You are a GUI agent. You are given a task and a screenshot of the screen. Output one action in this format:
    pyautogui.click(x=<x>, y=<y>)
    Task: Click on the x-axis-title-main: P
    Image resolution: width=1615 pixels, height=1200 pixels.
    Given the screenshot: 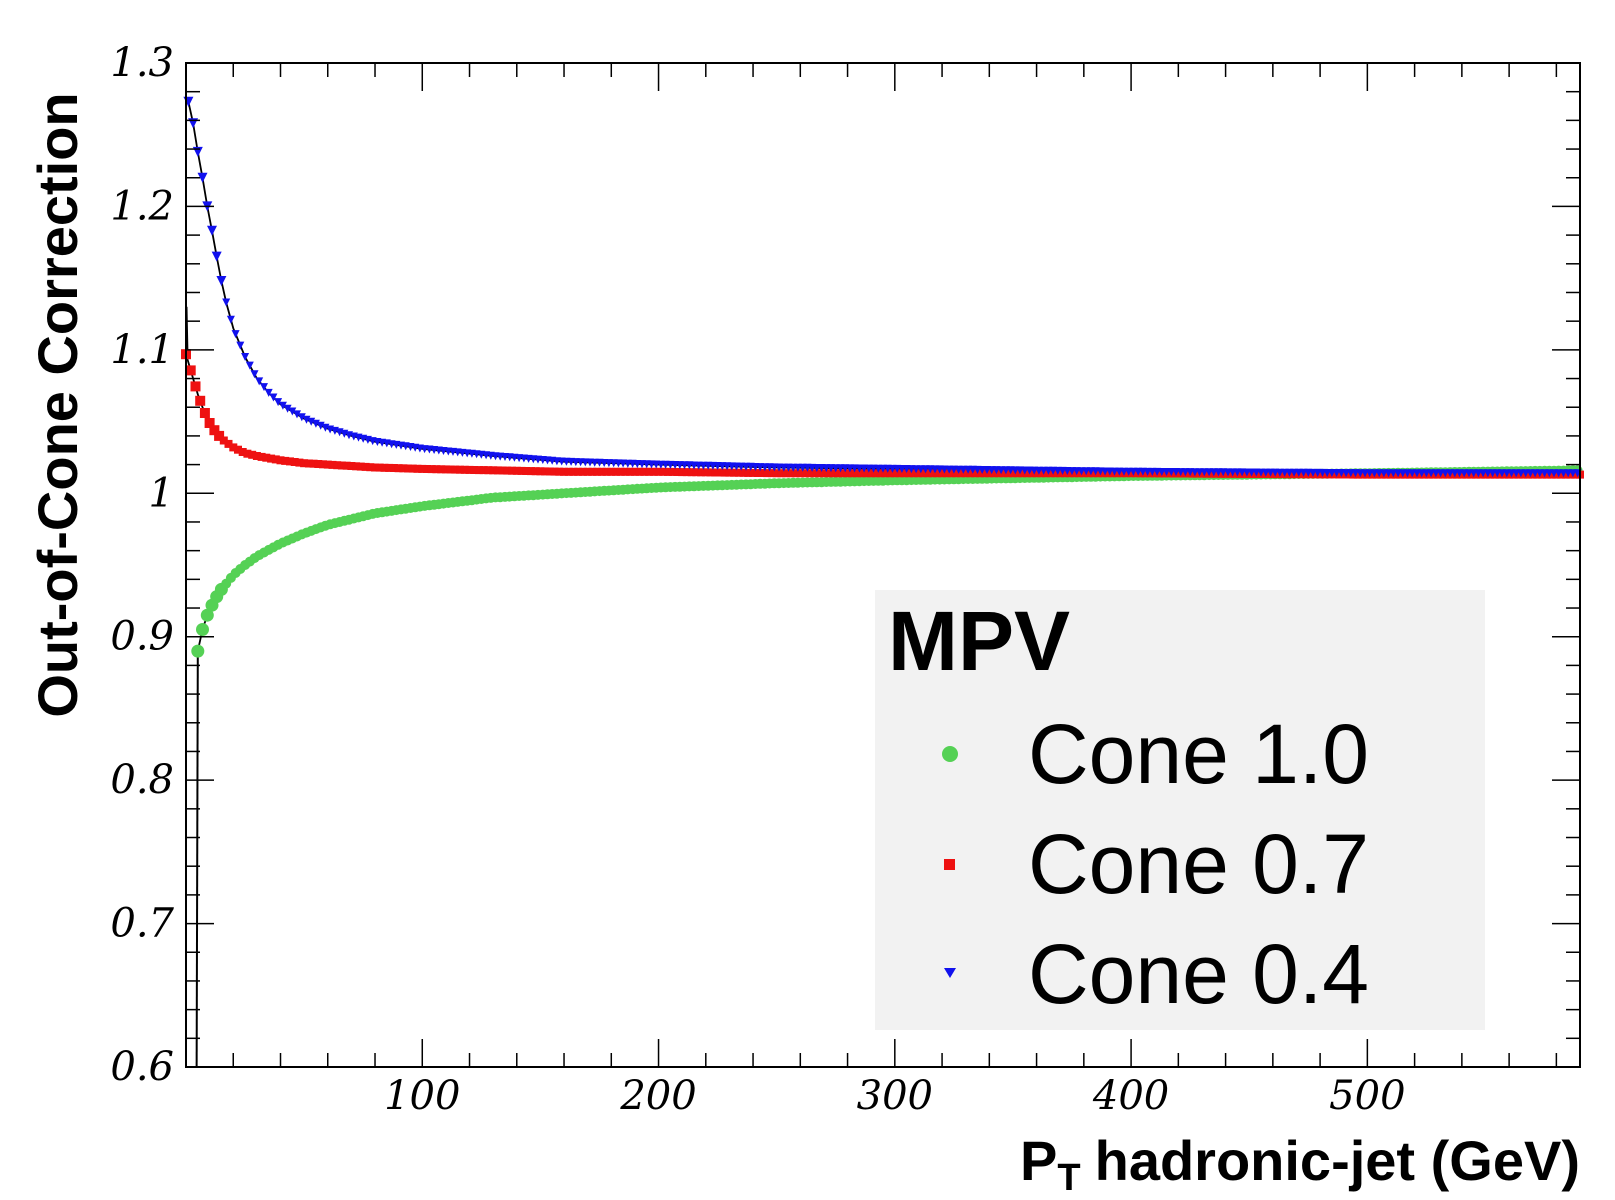 What is the action you would take?
    pyautogui.click(x=1038, y=1160)
    